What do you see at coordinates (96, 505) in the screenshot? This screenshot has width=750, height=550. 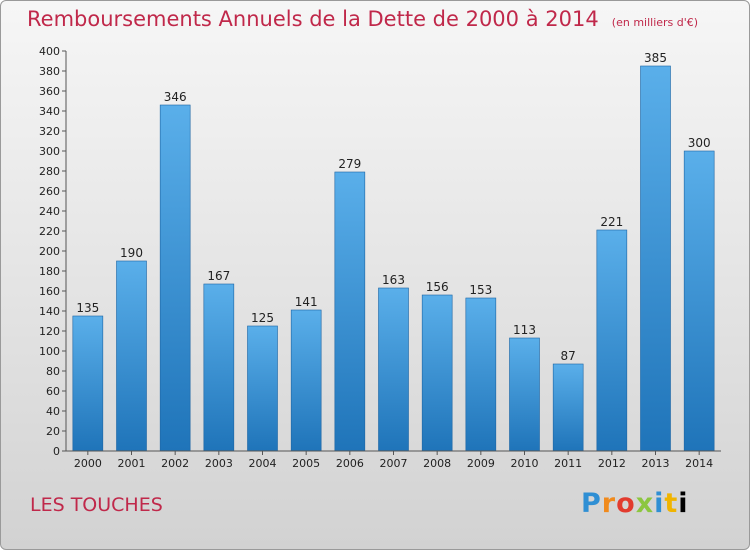 I see `commune-name: LES TOUCHES` at bounding box center [96, 505].